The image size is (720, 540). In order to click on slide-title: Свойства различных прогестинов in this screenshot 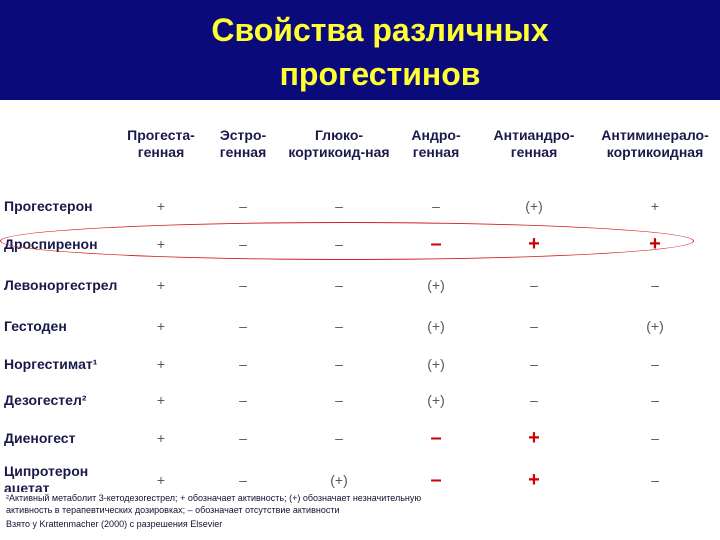, I will do `click(380, 52)`.